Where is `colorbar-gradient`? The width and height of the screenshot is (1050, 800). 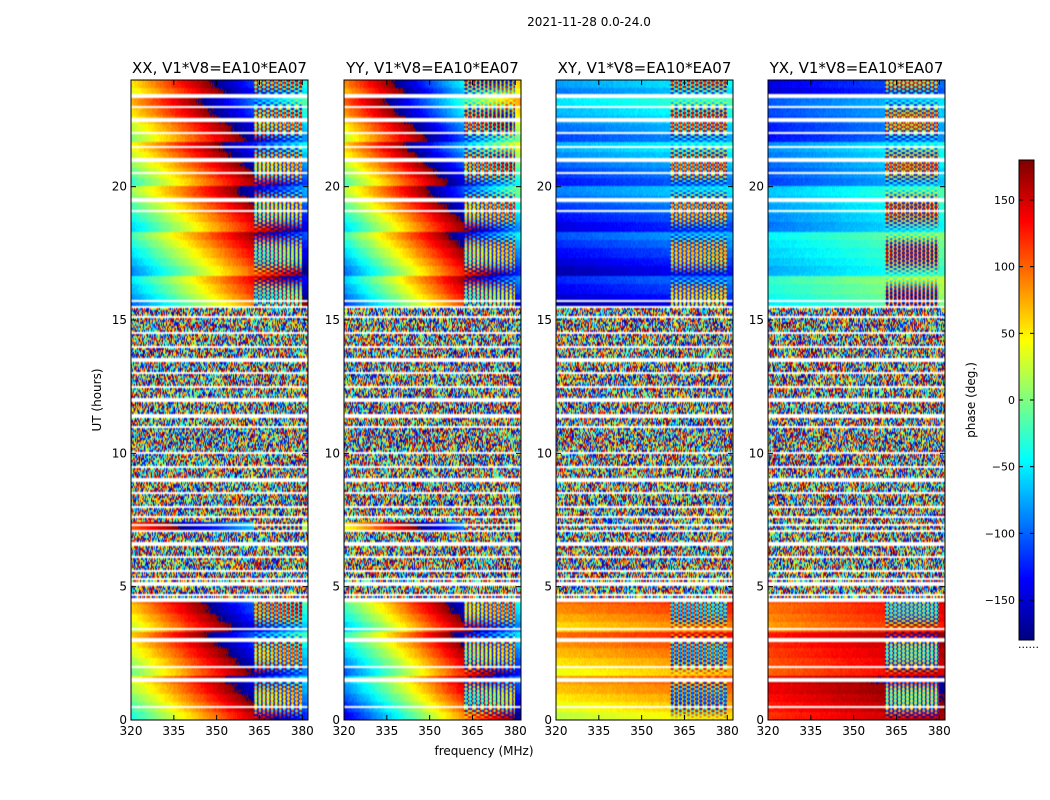
colorbar-gradient is located at coordinates (1026, 400).